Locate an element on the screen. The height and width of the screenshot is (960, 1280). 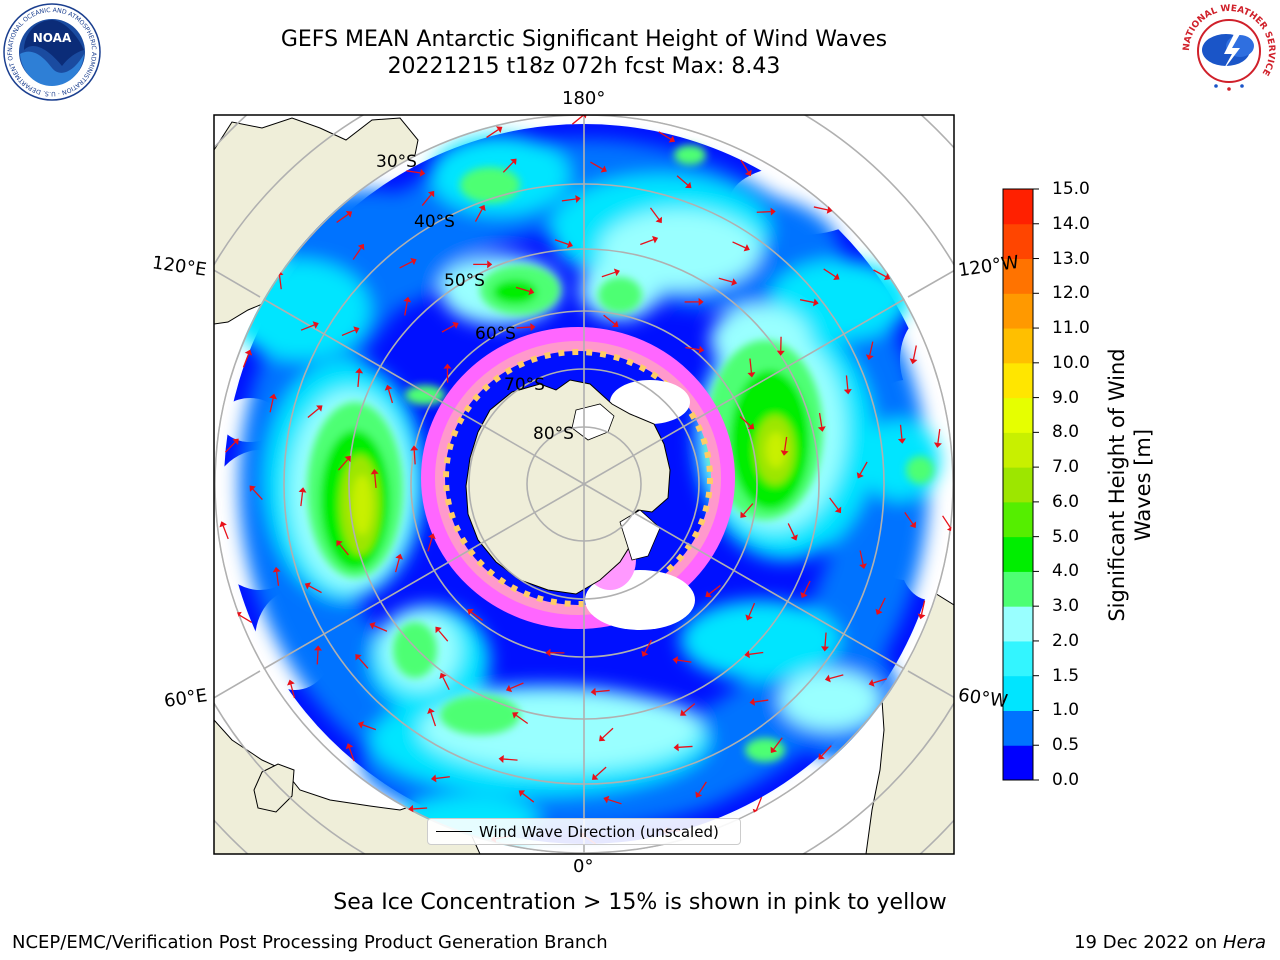
colorbar is located at coordinates (1021, 484).